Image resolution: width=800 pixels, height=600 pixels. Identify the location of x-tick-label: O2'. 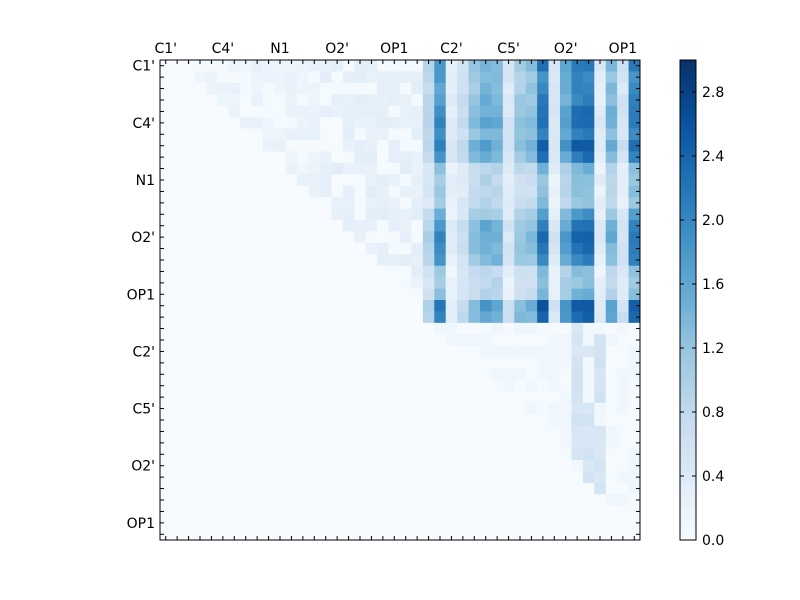
(337, 49).